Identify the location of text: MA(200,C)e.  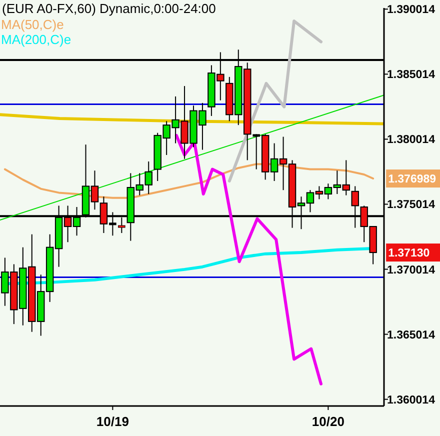
(36, 39).